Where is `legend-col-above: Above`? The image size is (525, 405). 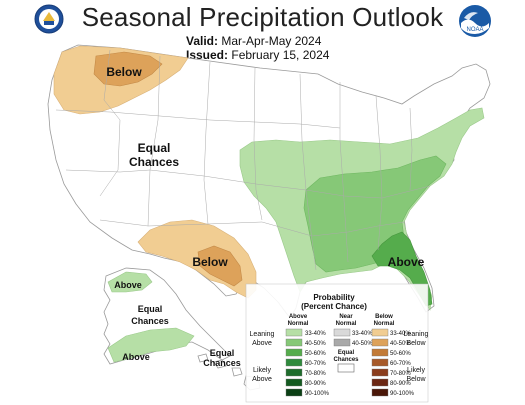 legend-col-above: Above is located at coordinates (298, 317).